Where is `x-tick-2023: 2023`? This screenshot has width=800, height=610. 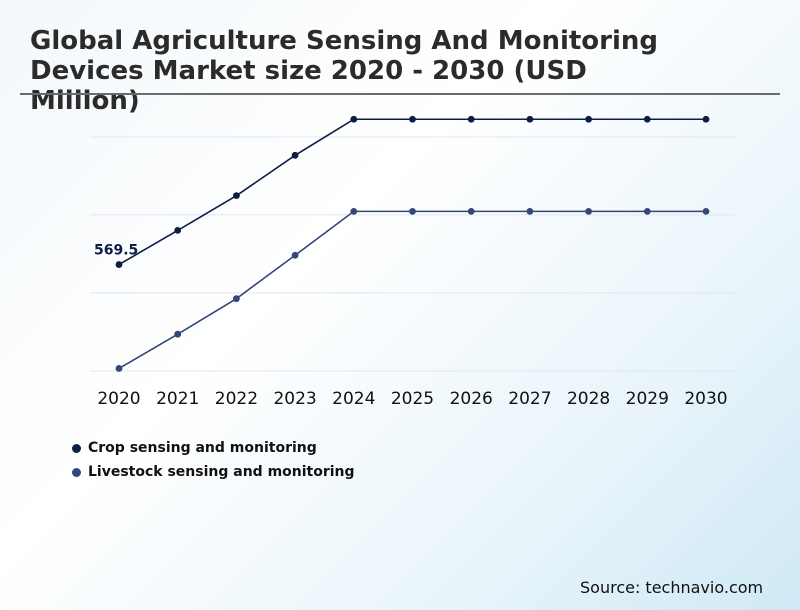 x-tick-2023: 2023 is located at coordinates (294, 399).